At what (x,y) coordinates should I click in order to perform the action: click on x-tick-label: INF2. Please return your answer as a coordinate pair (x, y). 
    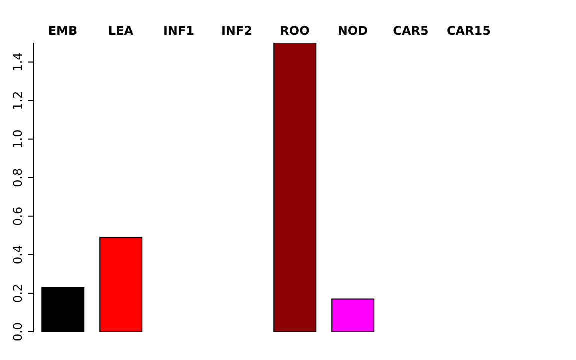
    Looking at the image, I should click on (237, 31).